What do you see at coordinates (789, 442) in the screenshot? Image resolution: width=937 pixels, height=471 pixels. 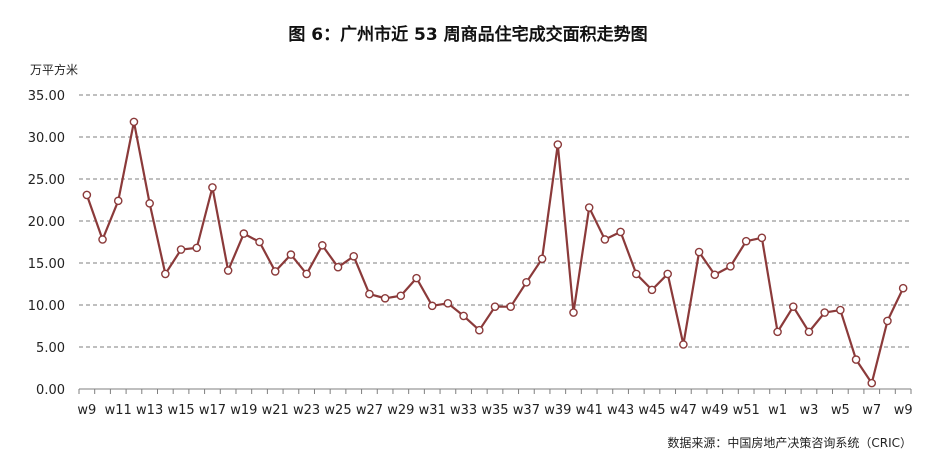 I see `data-source-note: 数据来源：中国房地产决策咨询系统（CRIC）` at bounding box center [789, 442].